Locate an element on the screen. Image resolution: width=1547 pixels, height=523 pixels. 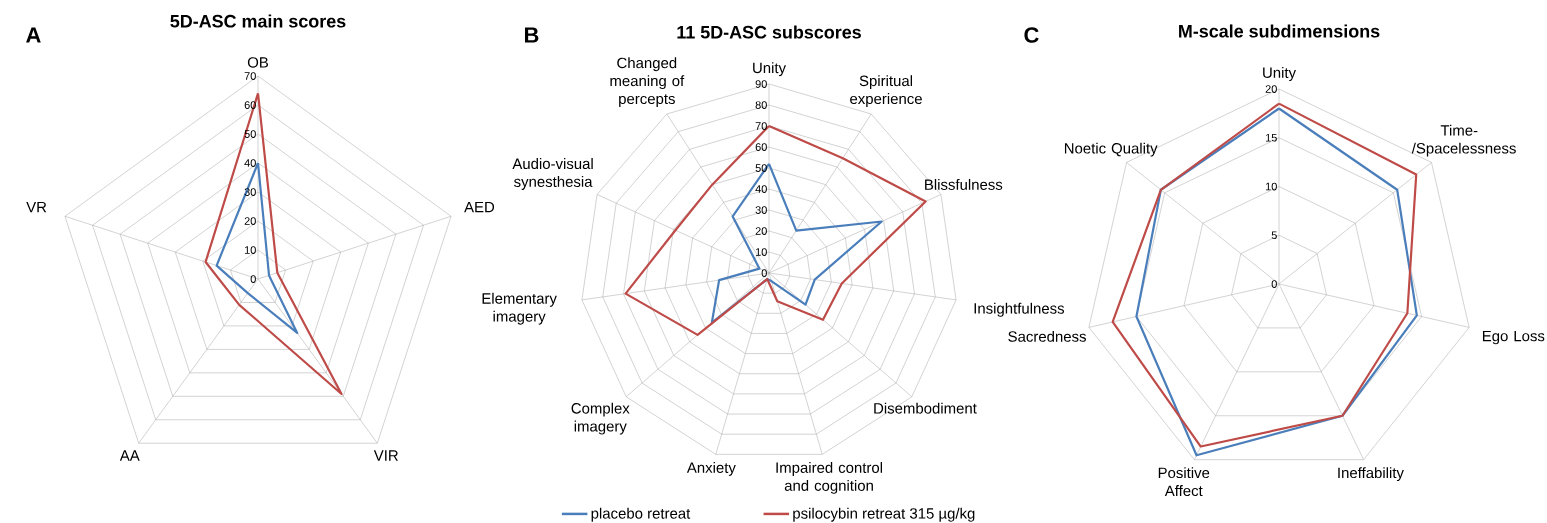
spoke-label: OB is located at coordinates (257, 62).